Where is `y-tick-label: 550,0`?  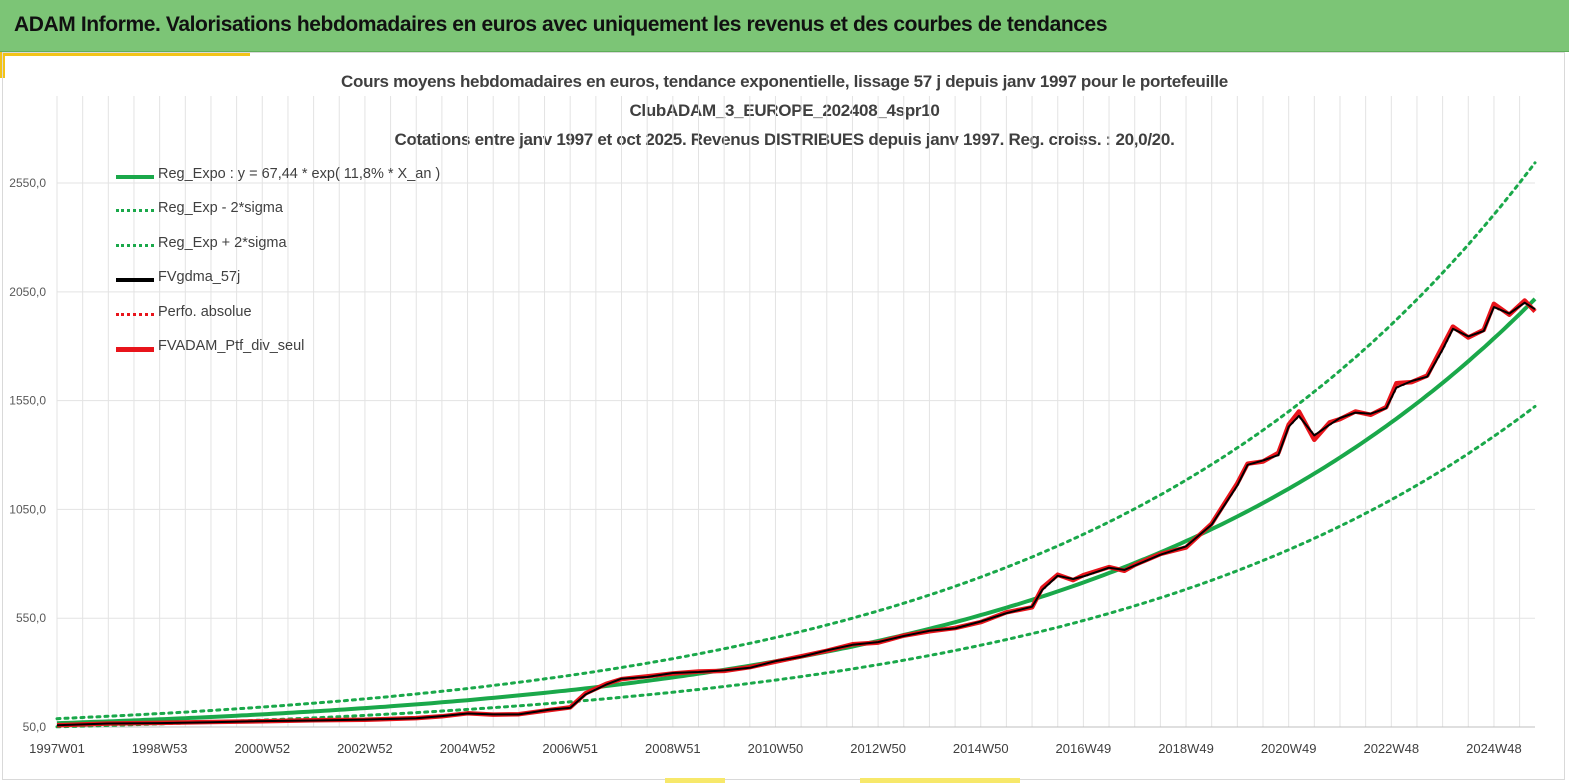 y-tick-label: 550,0 is located at coordinates (31, 618).